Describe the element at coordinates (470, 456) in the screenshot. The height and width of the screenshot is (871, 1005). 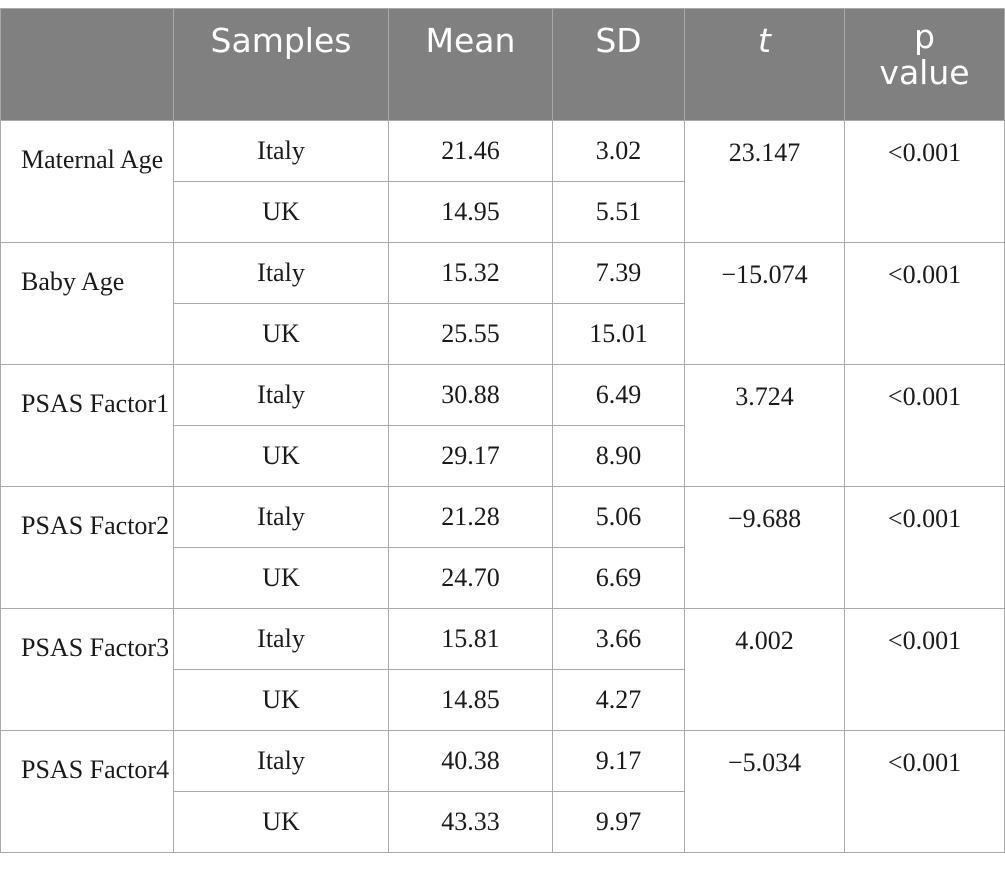
I see `mean-cell: 29.17` at that location.